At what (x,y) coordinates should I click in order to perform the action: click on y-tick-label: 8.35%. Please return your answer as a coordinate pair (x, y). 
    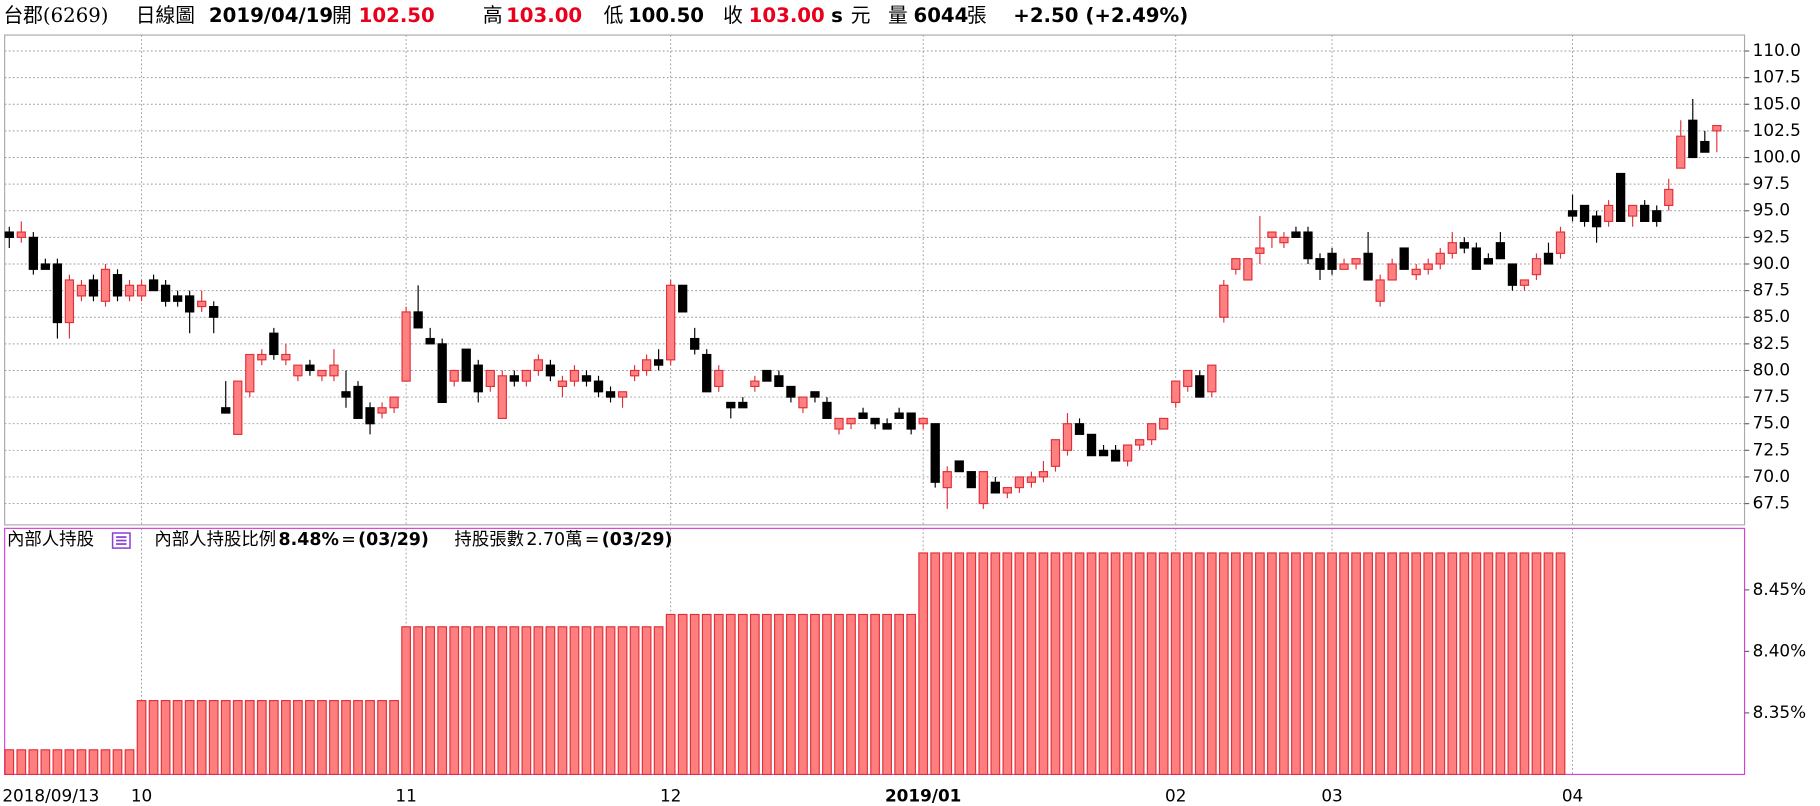
    Looking at the image, I should click on (1779, 712).